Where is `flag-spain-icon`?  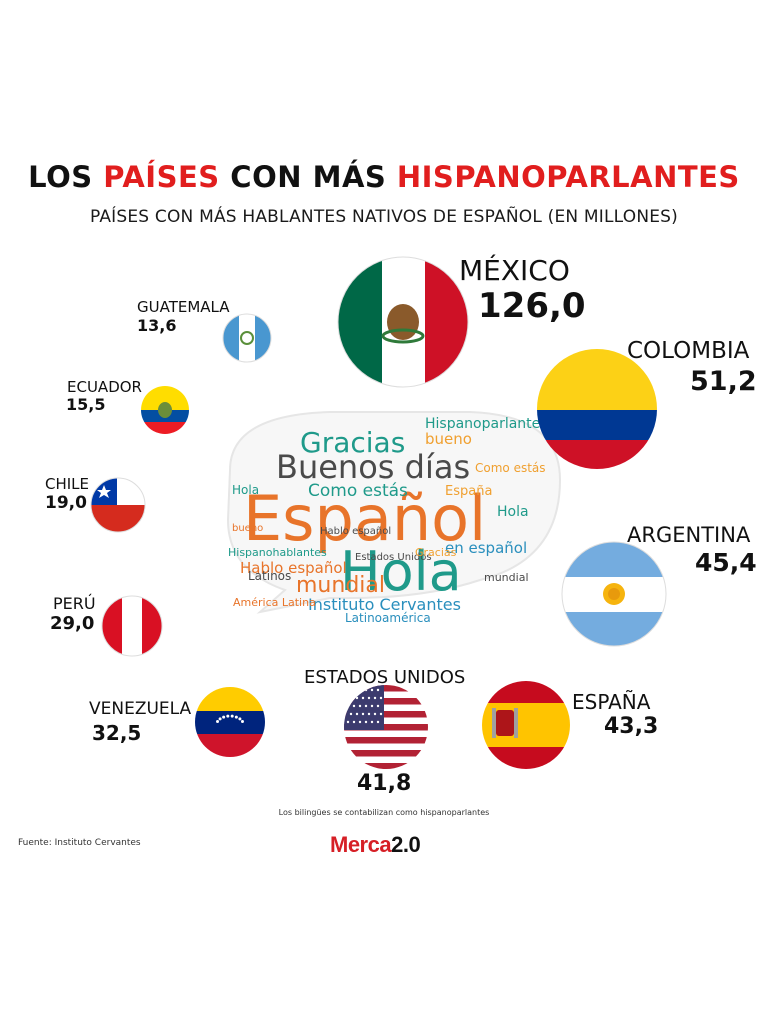 flag-spain-icon is located at coordinates (526, 725).